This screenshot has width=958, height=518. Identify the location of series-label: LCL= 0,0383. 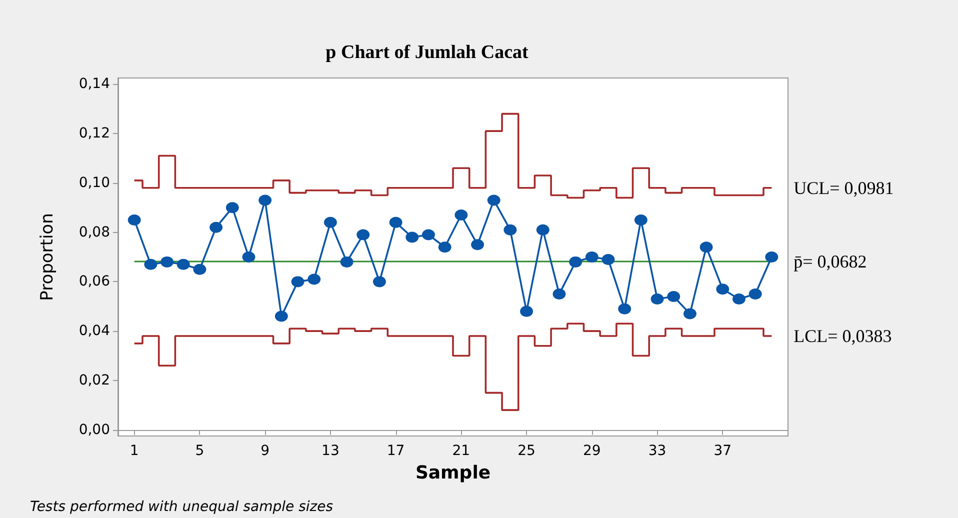
(843, 336).